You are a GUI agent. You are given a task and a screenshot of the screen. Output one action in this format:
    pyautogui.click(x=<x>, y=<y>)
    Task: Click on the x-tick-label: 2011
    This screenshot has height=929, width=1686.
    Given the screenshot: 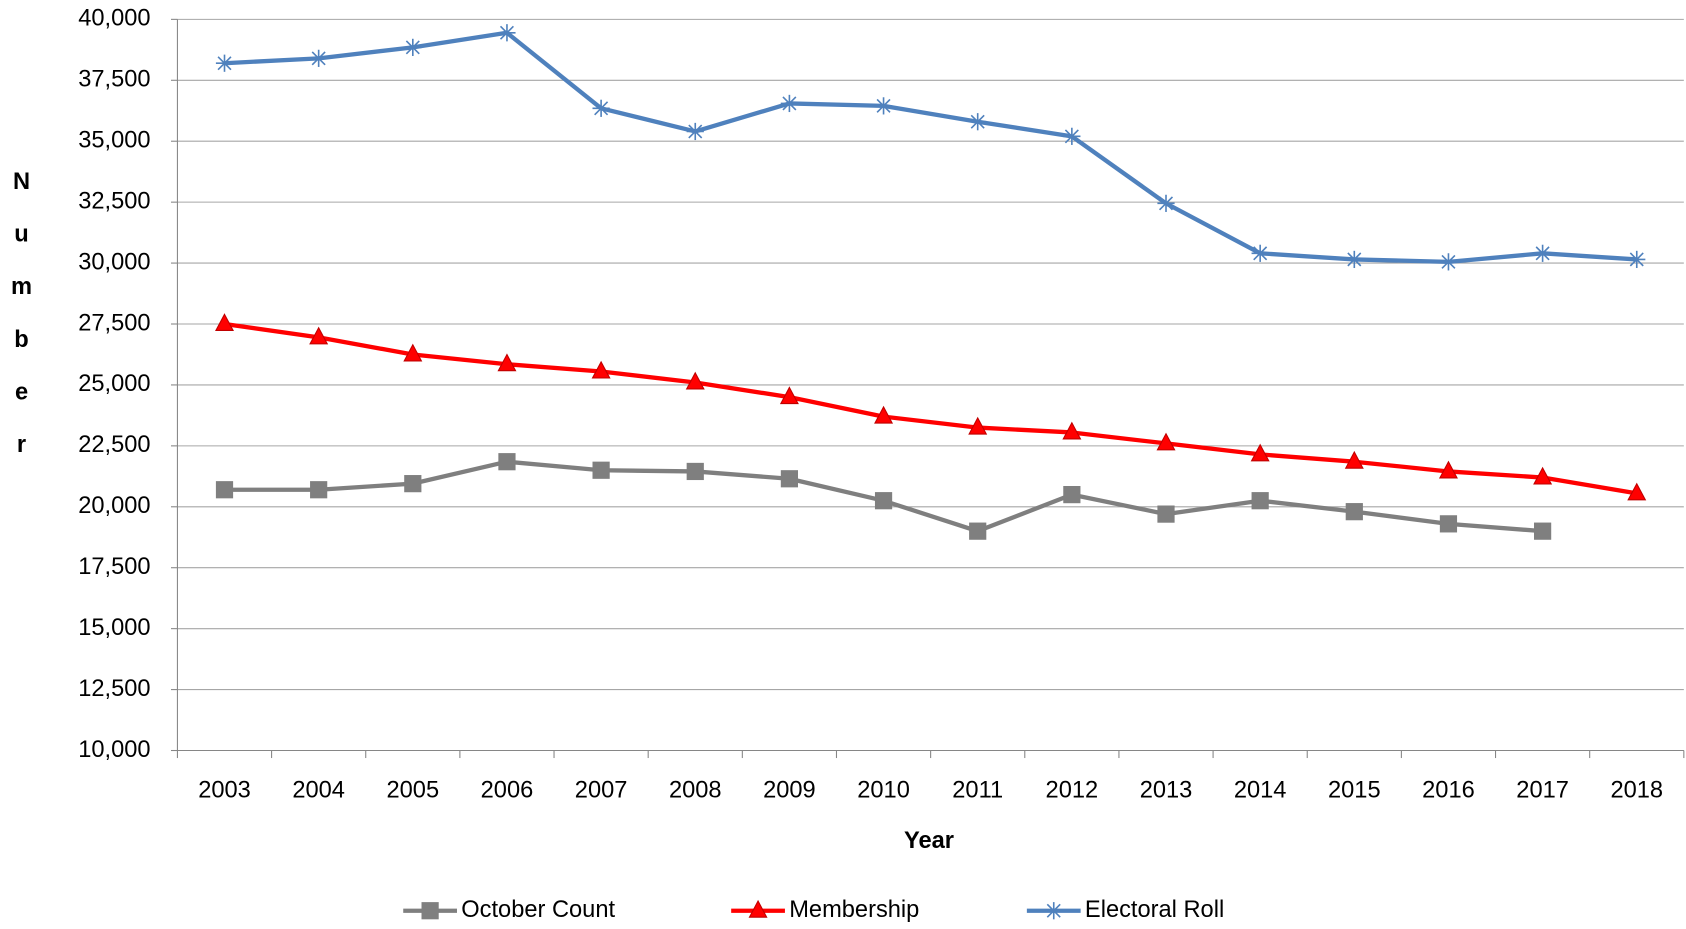 What is the action you would take?
    pyautogui.click(x=977, y=791)
    